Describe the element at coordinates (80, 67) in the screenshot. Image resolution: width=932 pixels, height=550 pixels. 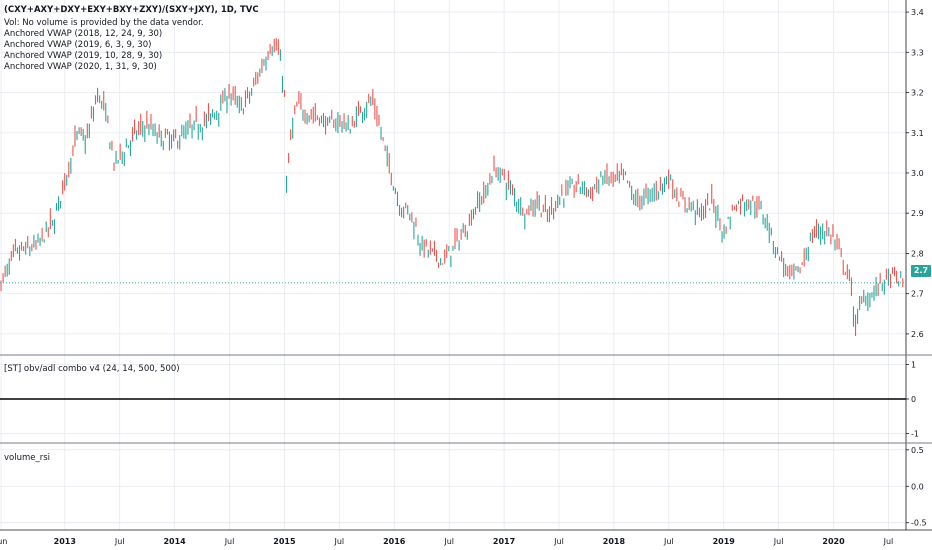
I see `vwap-label-4: Anchored VWAP (2020, 1, 31, 9, 30)` at that location.